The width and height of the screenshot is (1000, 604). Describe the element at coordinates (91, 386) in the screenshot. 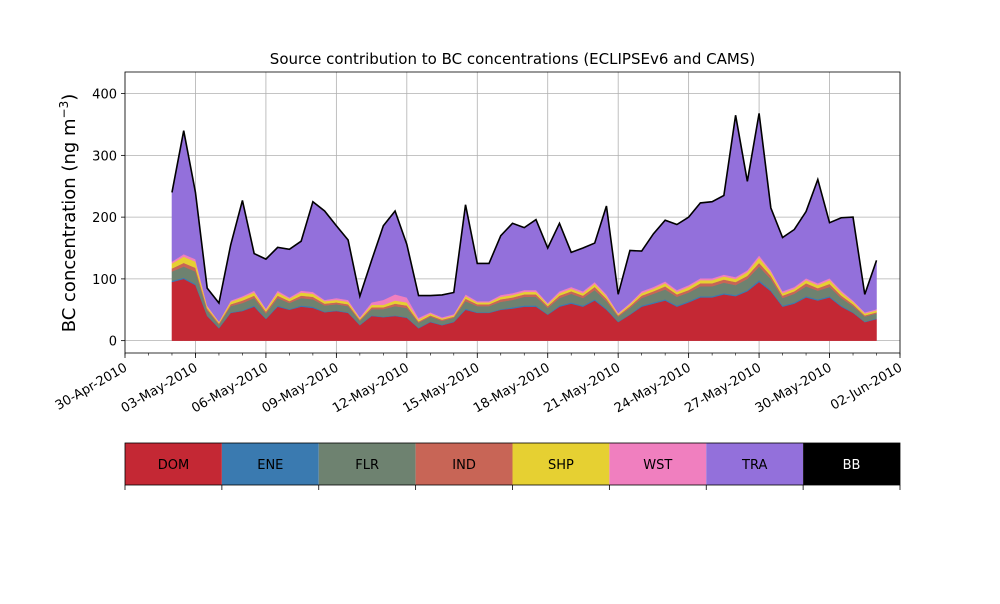

I see `x-tick-label: 30-Apr-2010` at that location.